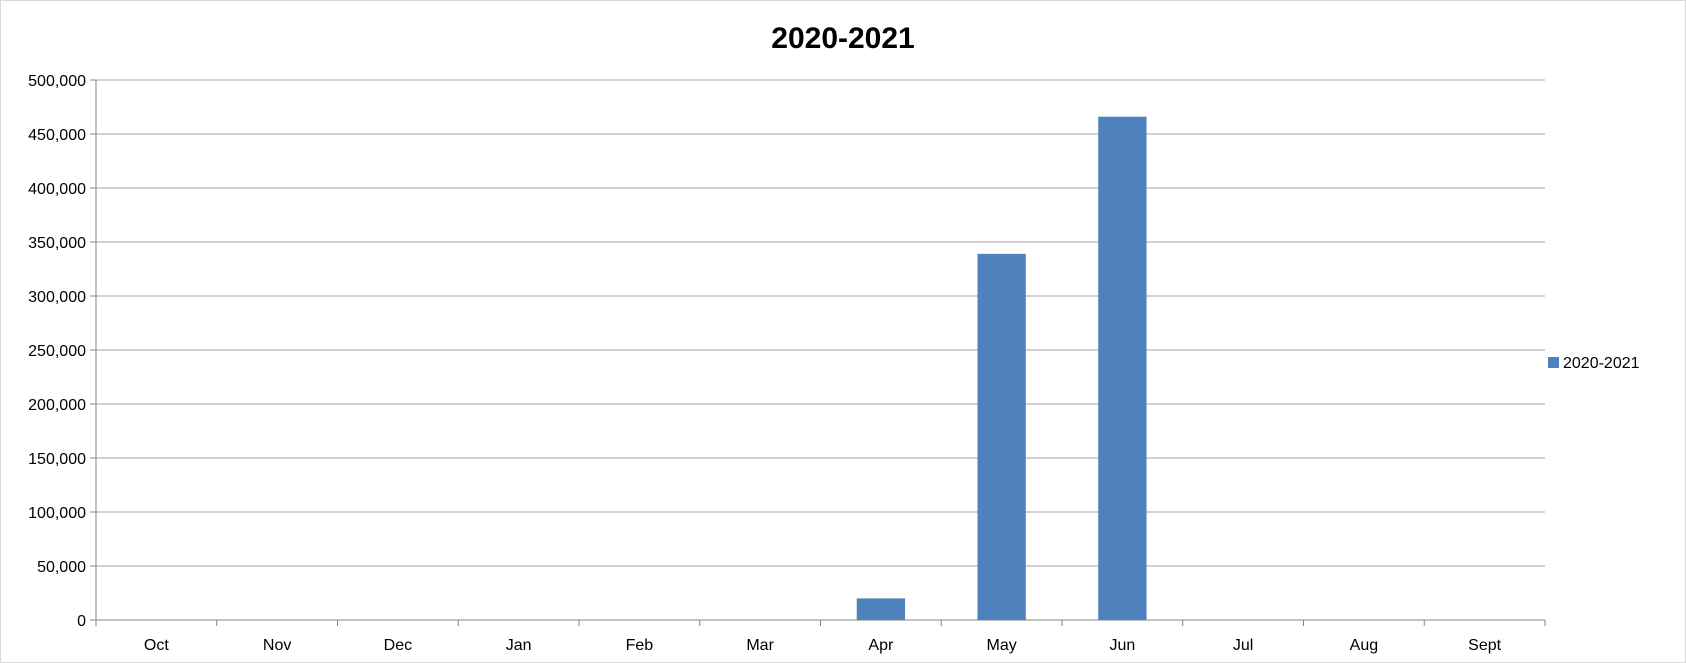 This screenshot has height=663, width=1686. What do you see at coordinates (1122, 645) in the screenshot?
I see `x-tick-label: Jun` at bounding box center [1122, 645].